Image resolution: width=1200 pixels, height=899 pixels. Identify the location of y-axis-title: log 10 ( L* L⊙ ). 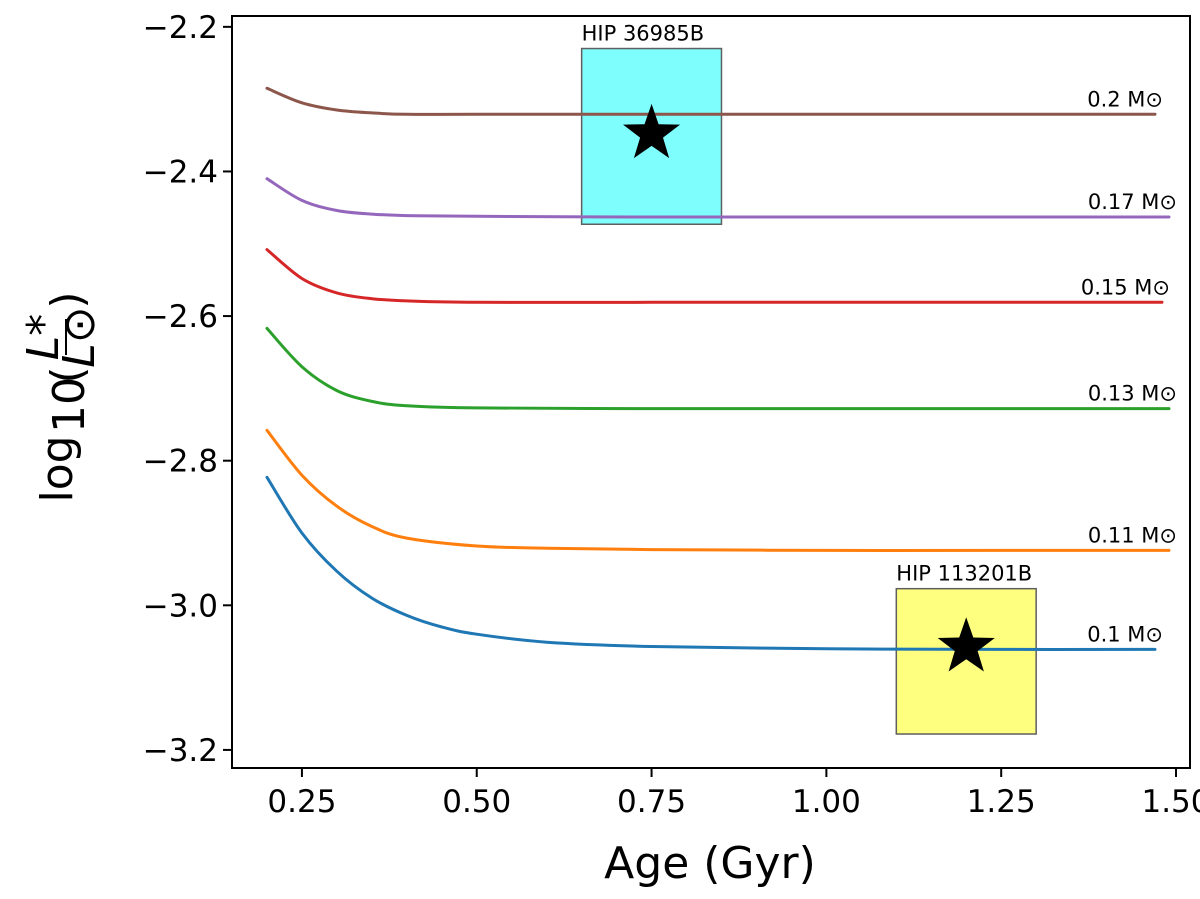
(61, 396).